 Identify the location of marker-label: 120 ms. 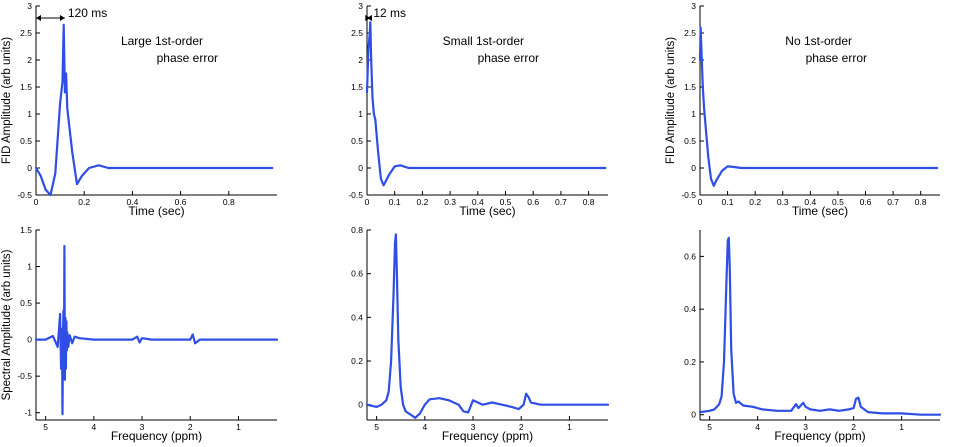
(87, 13).